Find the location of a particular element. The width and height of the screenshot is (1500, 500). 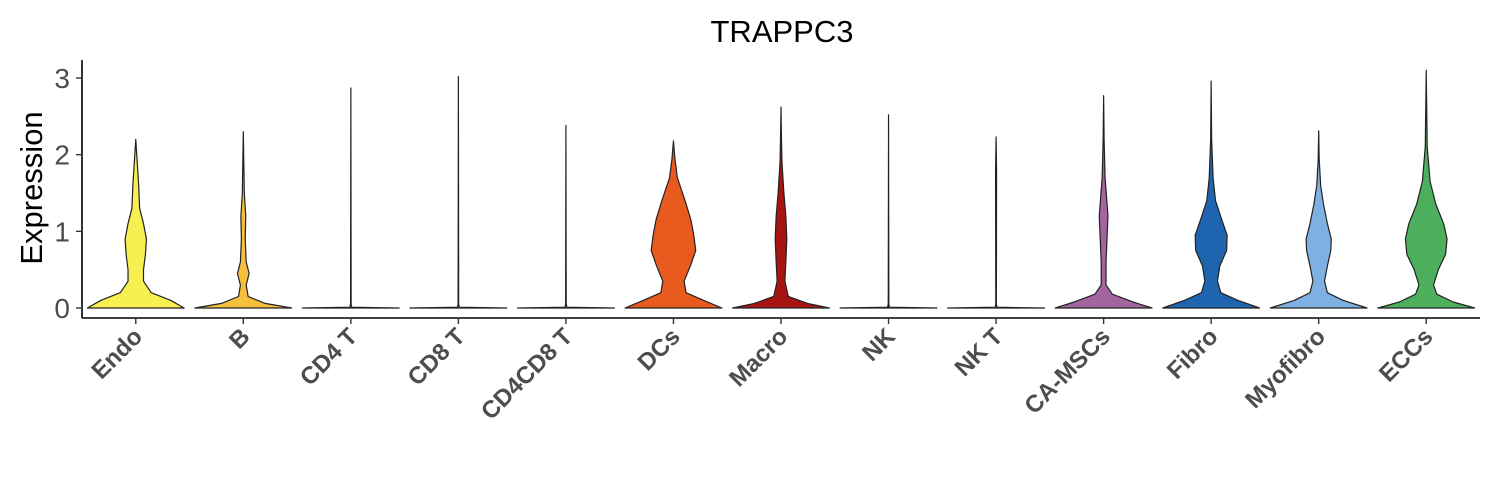

y-tick-label: 2 is located at coordinates (62, 155).